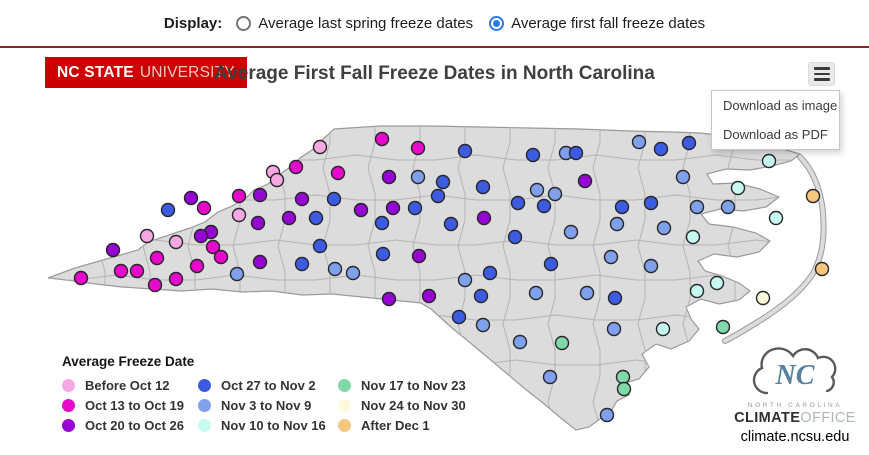  What do you see at coordinates (497, 23) in the screenshot?
I see `radio-selected-icon` at bounding box center [497, 23].